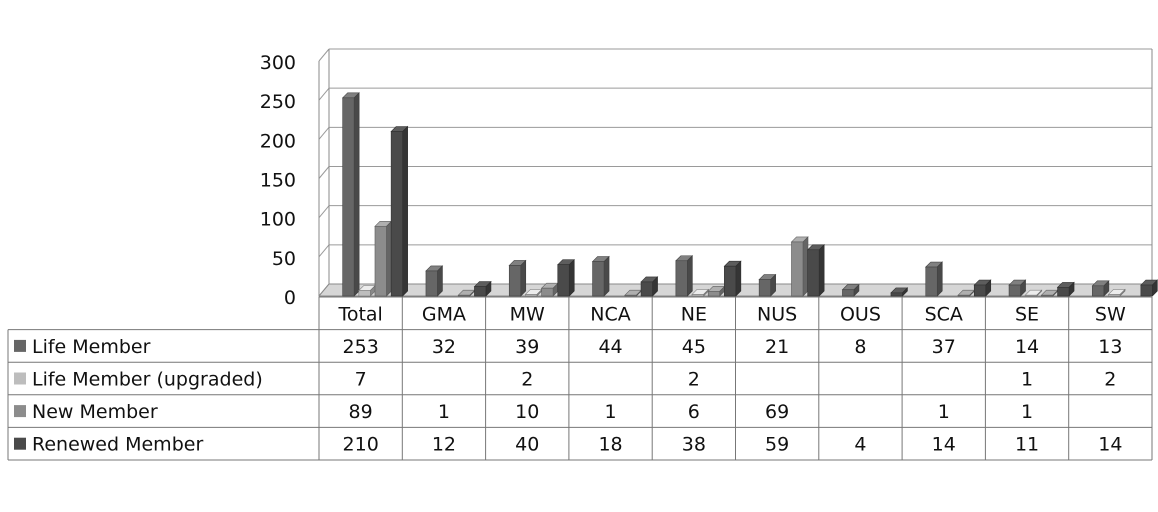  Describe the element at coordinates (1027, 445) in the screenshot. I see `table-cell-value: 11` at that location.